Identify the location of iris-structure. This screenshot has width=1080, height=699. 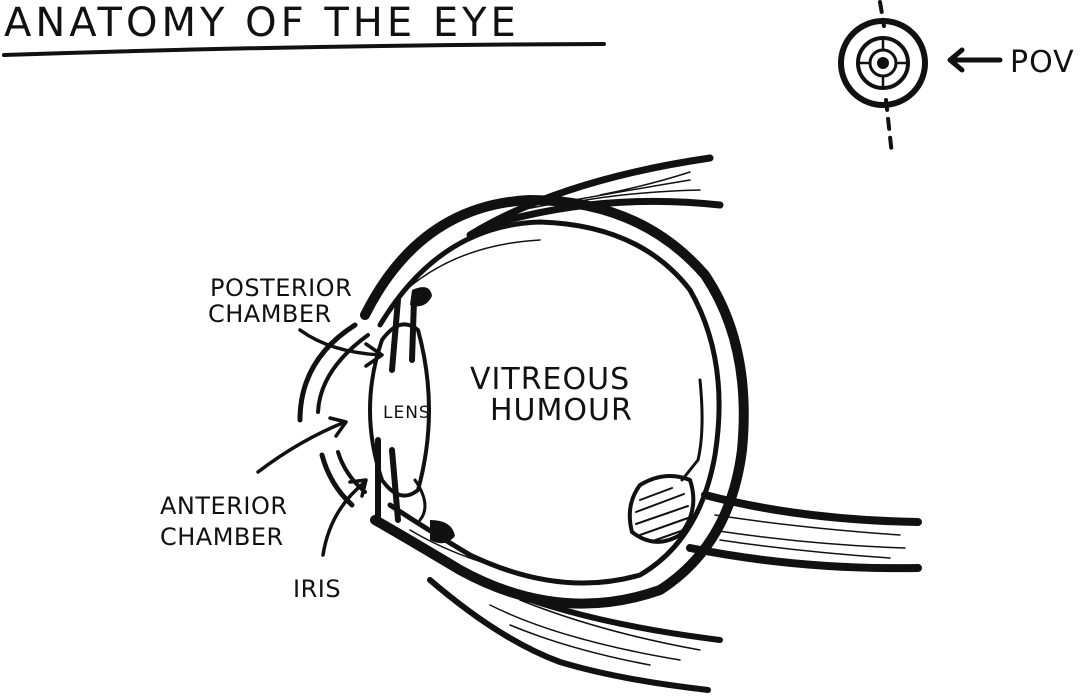
(415, 415).